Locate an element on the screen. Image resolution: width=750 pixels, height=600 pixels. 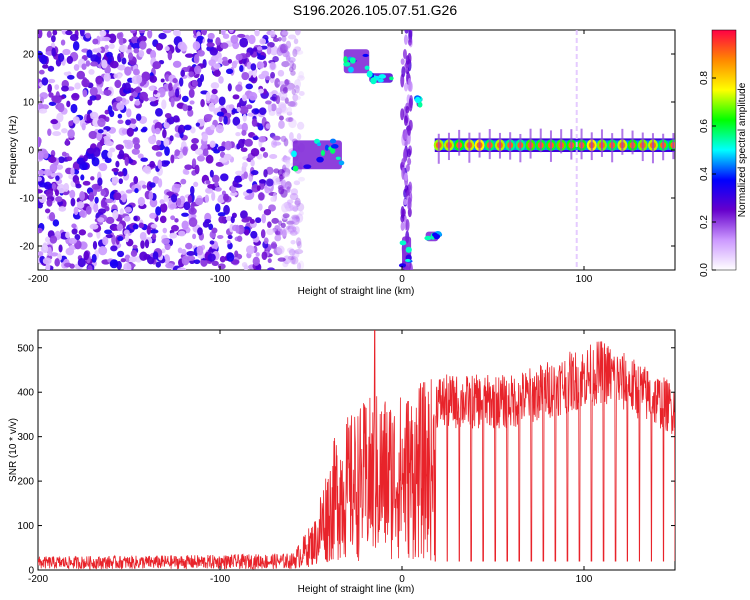
y-tick-label: 20 is located at coordinates (29, 55).